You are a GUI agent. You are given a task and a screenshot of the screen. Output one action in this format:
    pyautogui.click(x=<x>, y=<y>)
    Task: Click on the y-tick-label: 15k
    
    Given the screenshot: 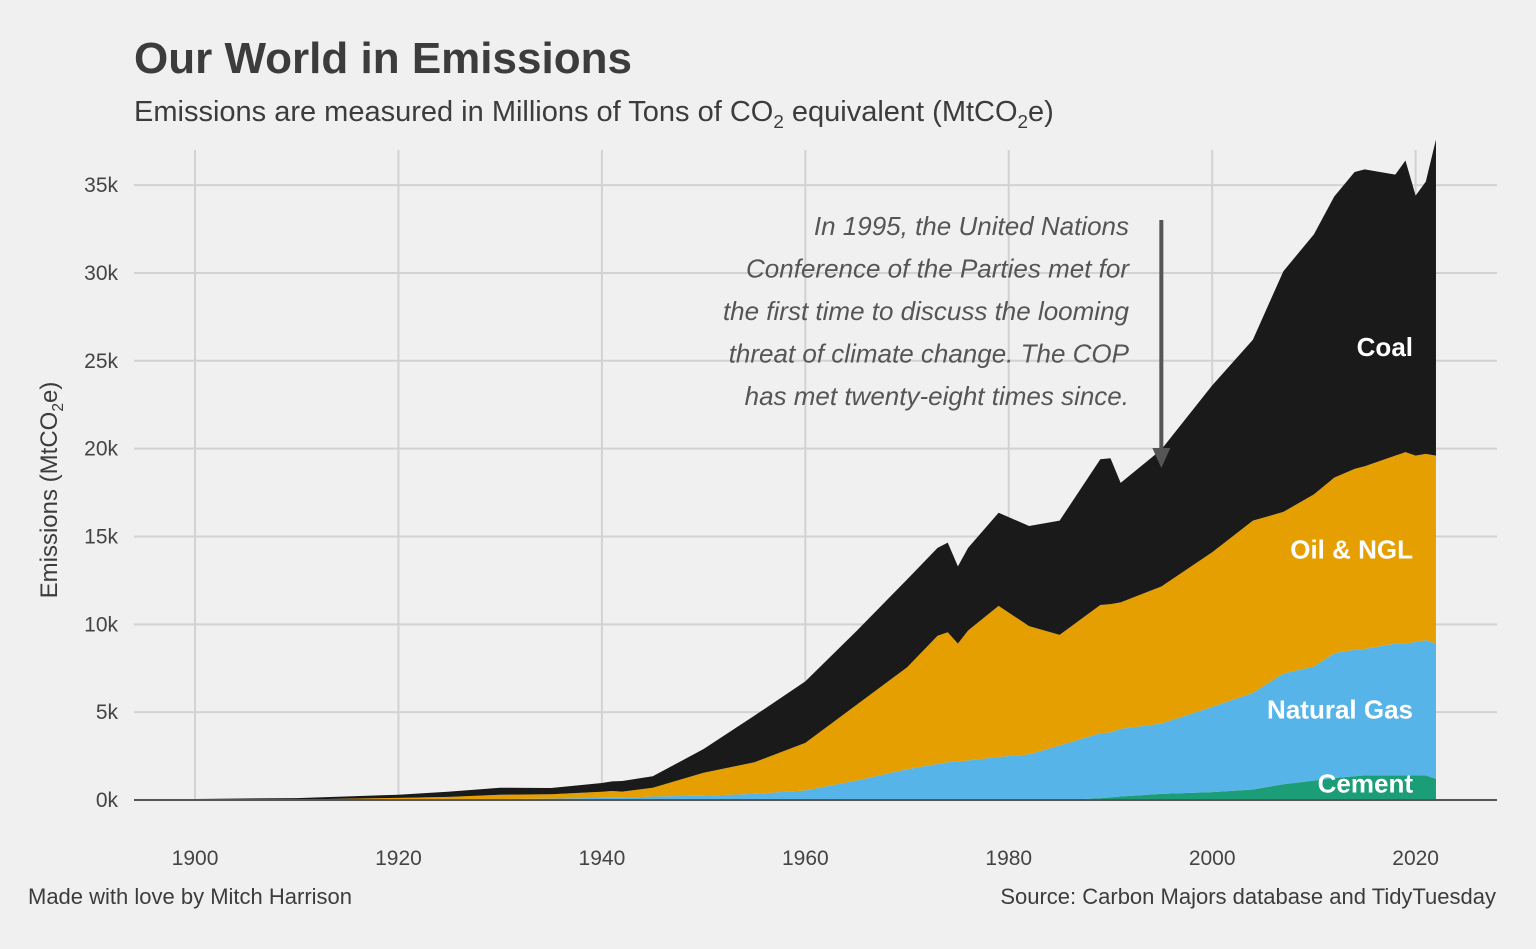 What is the action you would take?
    pyautogui.click(x=101, y=536)
    